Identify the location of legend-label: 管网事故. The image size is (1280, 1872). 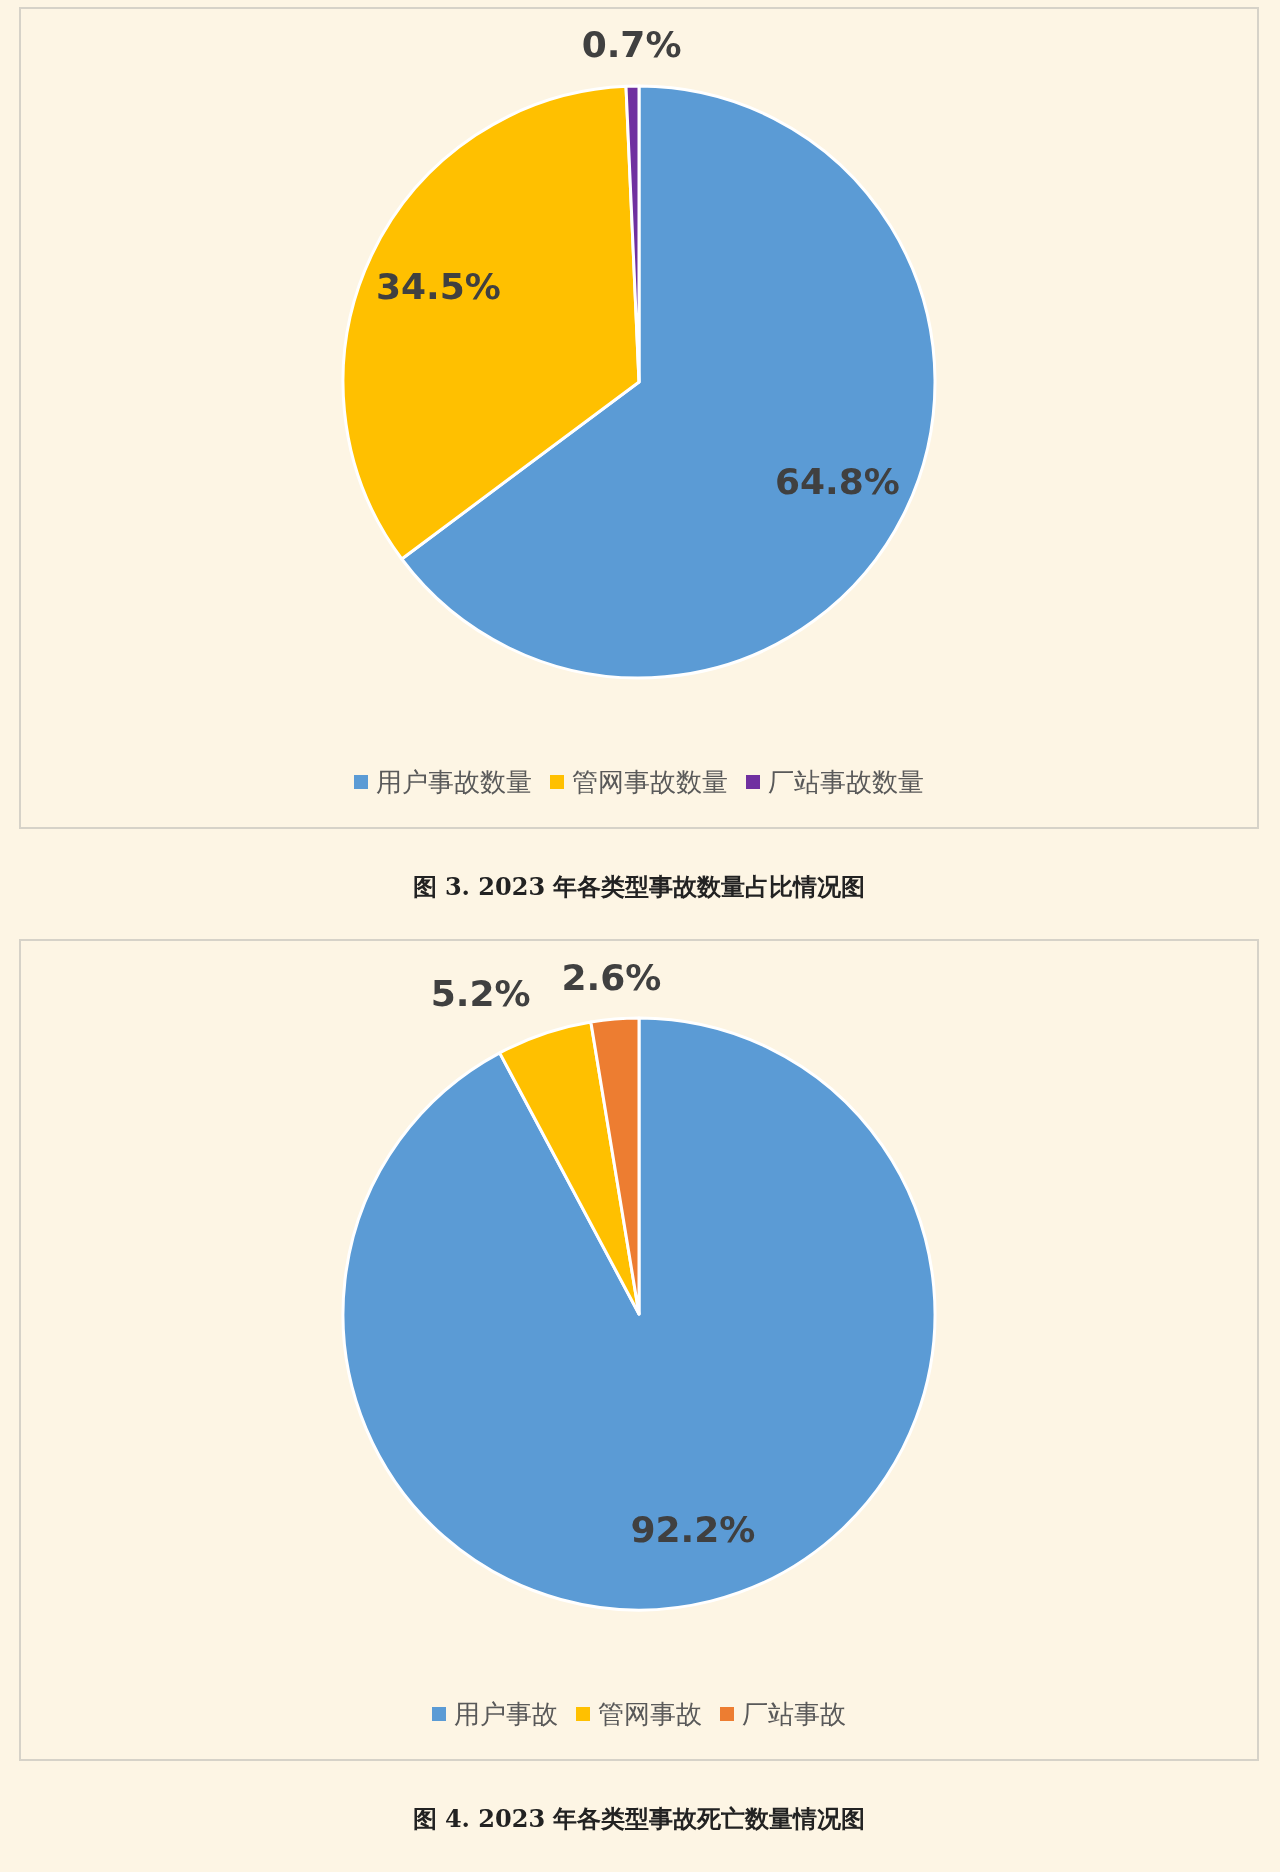
(650, 1714).